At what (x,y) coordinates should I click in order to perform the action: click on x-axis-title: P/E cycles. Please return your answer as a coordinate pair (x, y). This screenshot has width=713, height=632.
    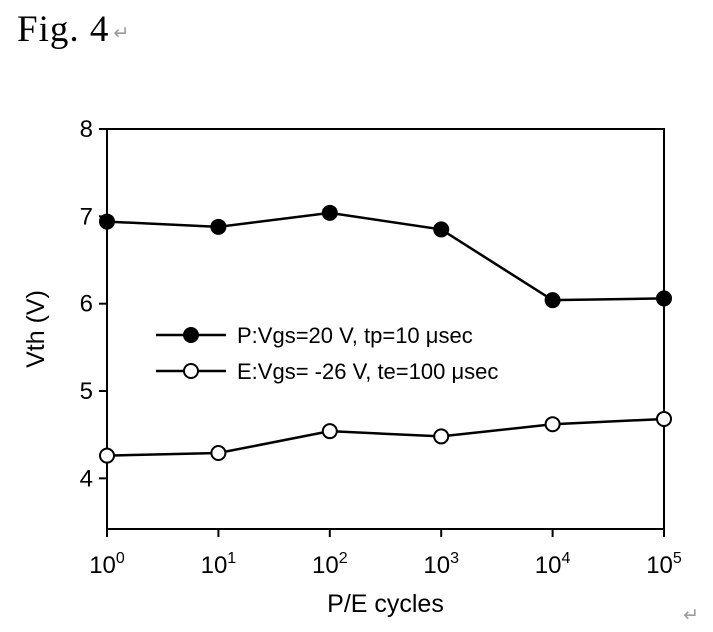
    Looking at the image, I should click on (385, 604).